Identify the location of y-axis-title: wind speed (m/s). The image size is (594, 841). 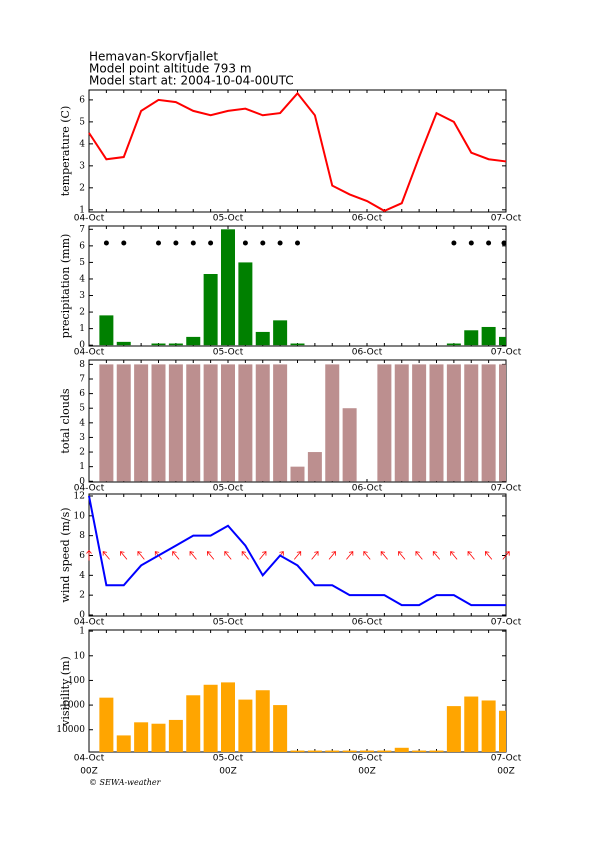
(65, 554).